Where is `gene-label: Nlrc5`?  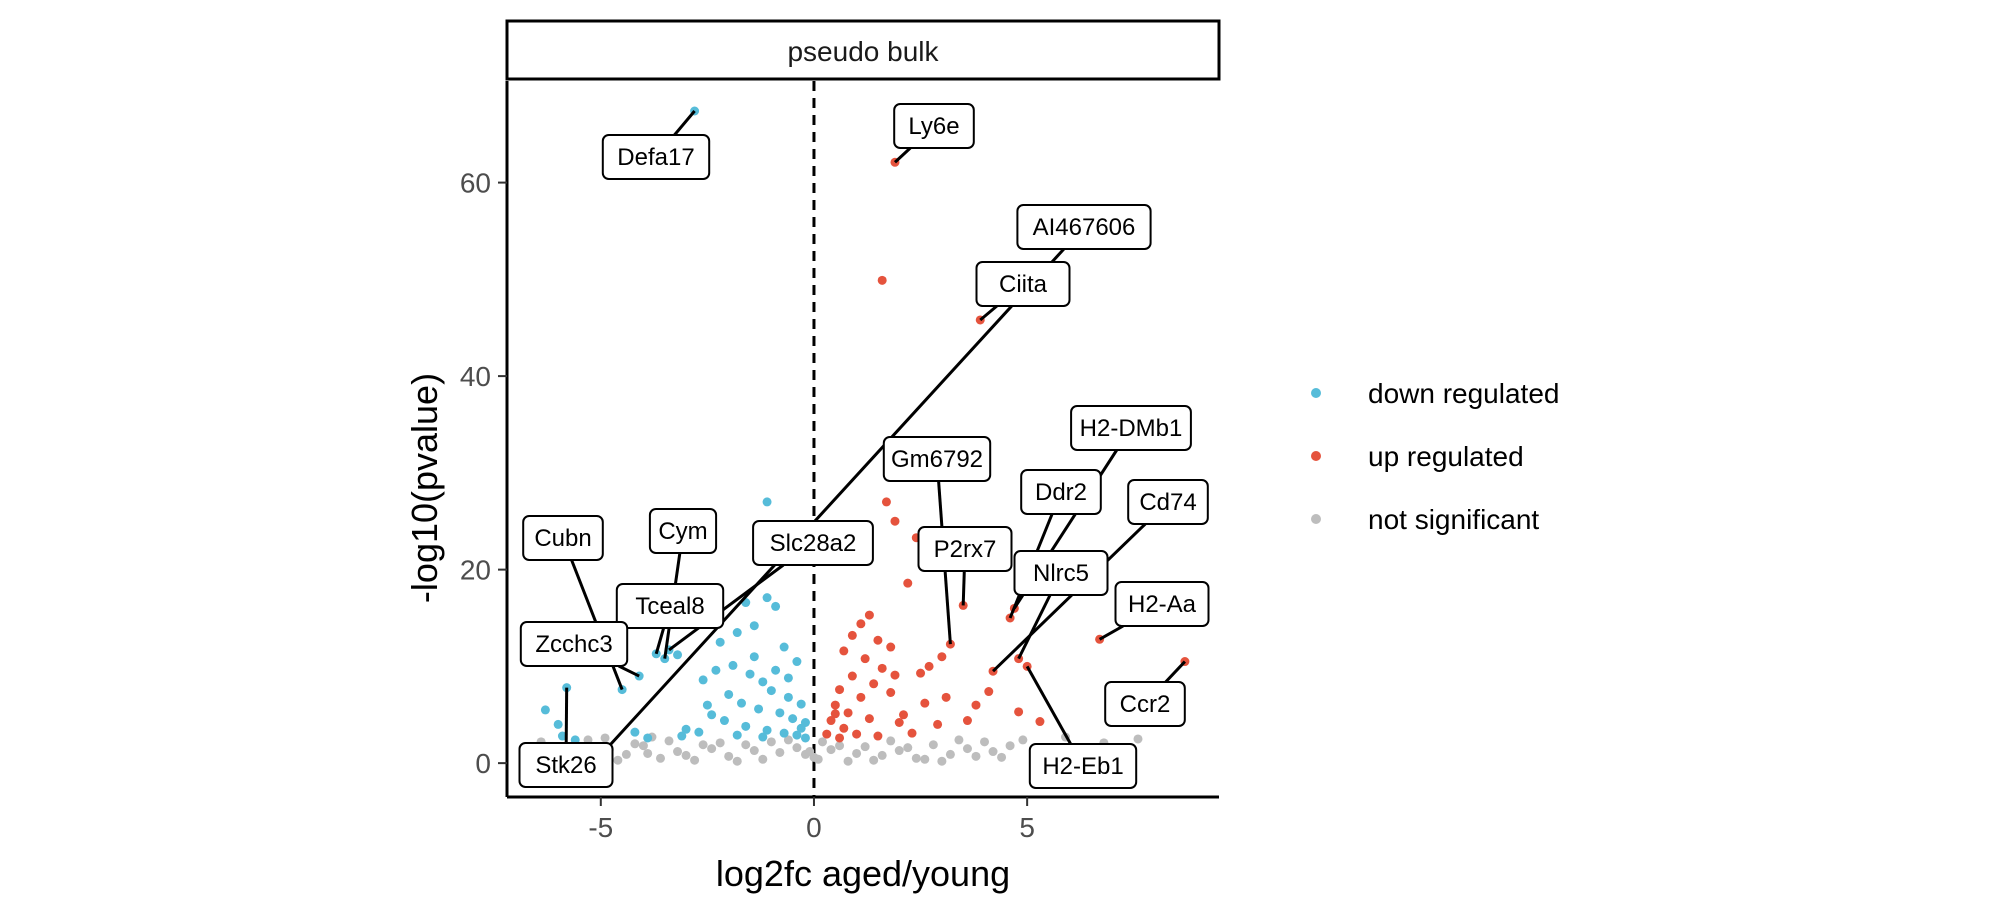
gene-label: Nlrc5 is located at coordinates (1061, 573).